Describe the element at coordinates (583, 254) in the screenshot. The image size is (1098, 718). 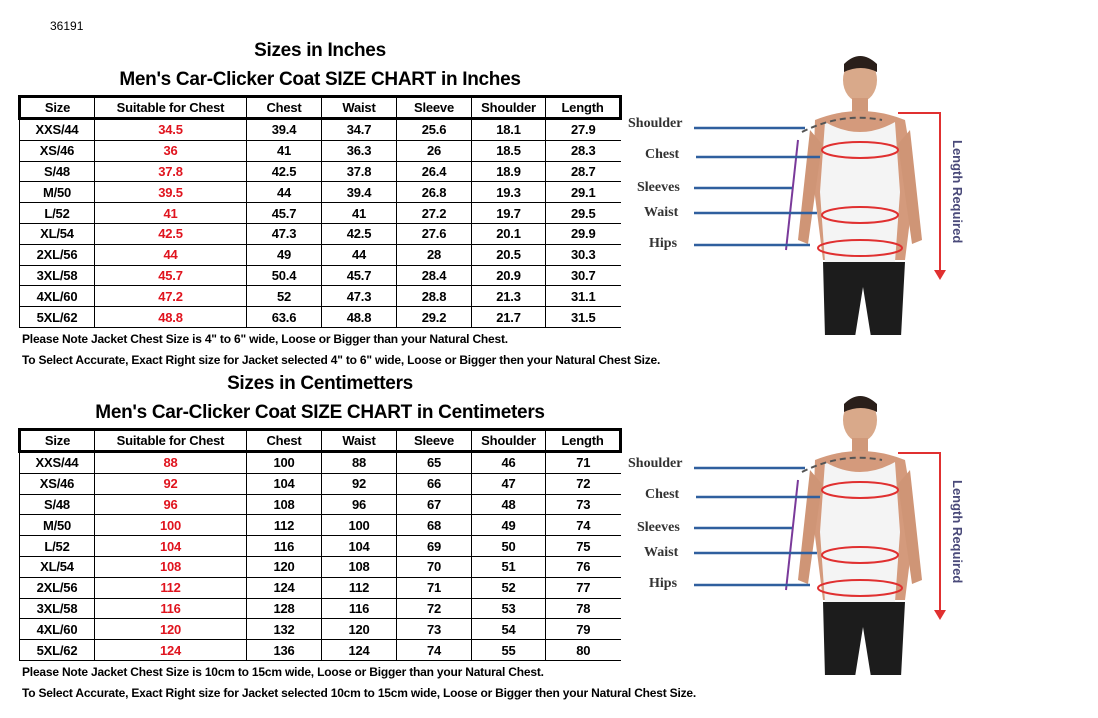
I see `value-cell: 30.3` at that location.